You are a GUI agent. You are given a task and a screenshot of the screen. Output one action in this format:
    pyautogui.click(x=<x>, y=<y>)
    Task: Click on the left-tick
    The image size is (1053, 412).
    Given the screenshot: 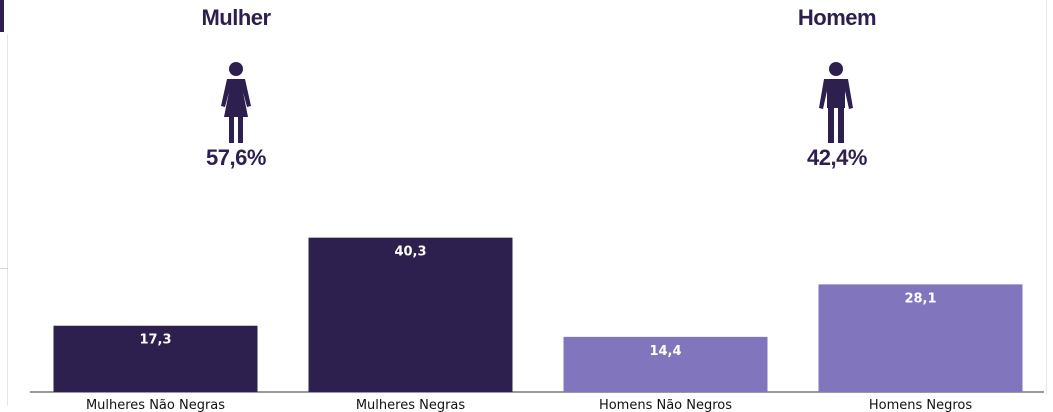 What is the action you would take?
    pyautogui.click(x=4, y=268)
    